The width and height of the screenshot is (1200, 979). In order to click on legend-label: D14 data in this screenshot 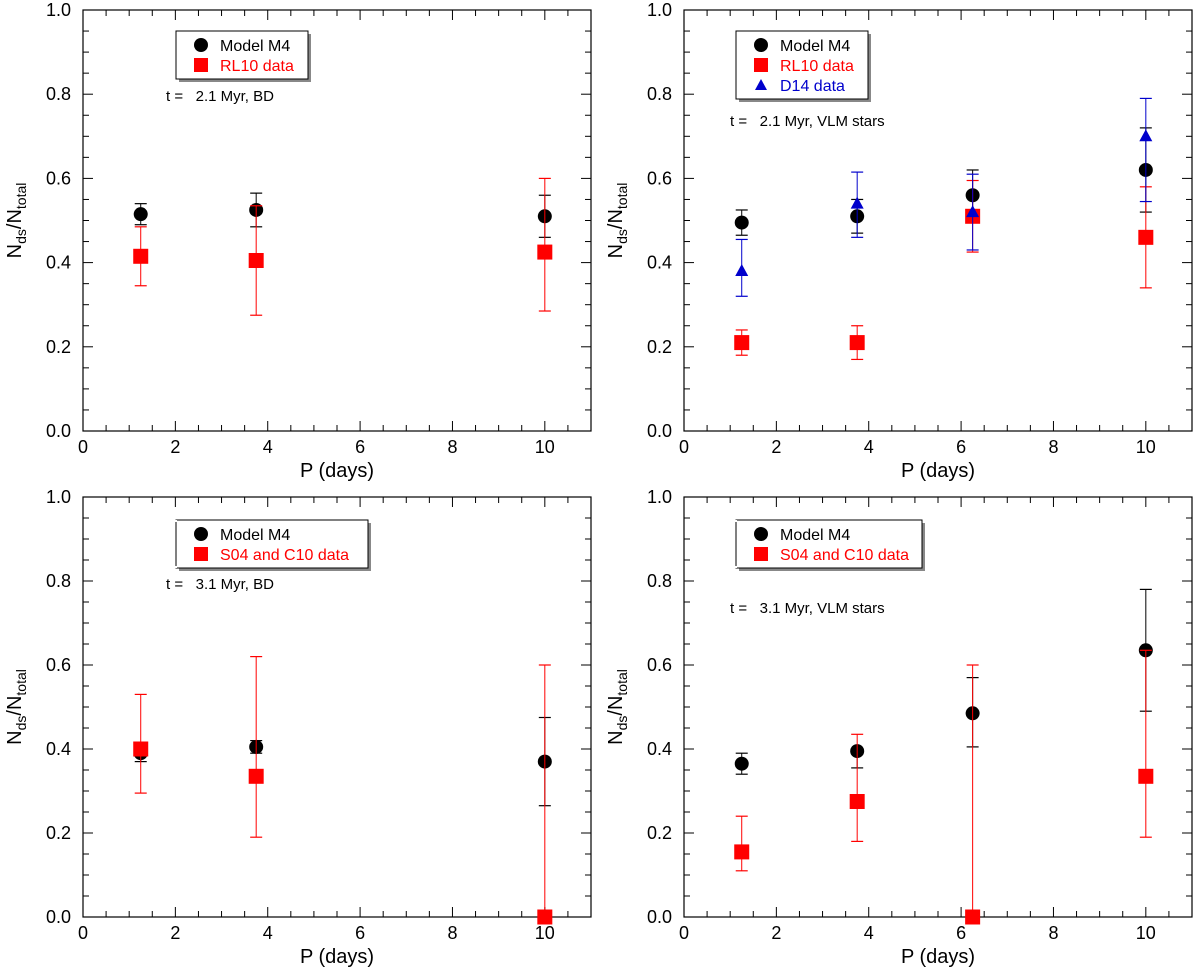, I will do `click(812, 86)`.